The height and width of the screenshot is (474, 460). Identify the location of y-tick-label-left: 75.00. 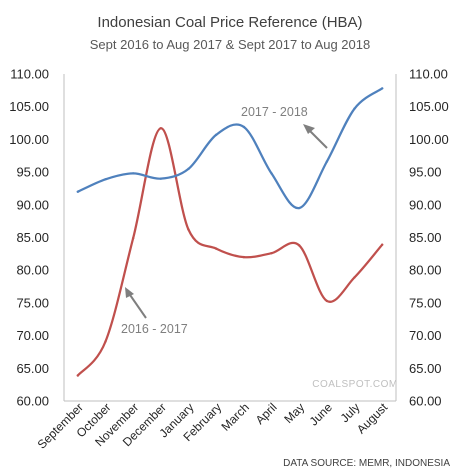
(32, 302).